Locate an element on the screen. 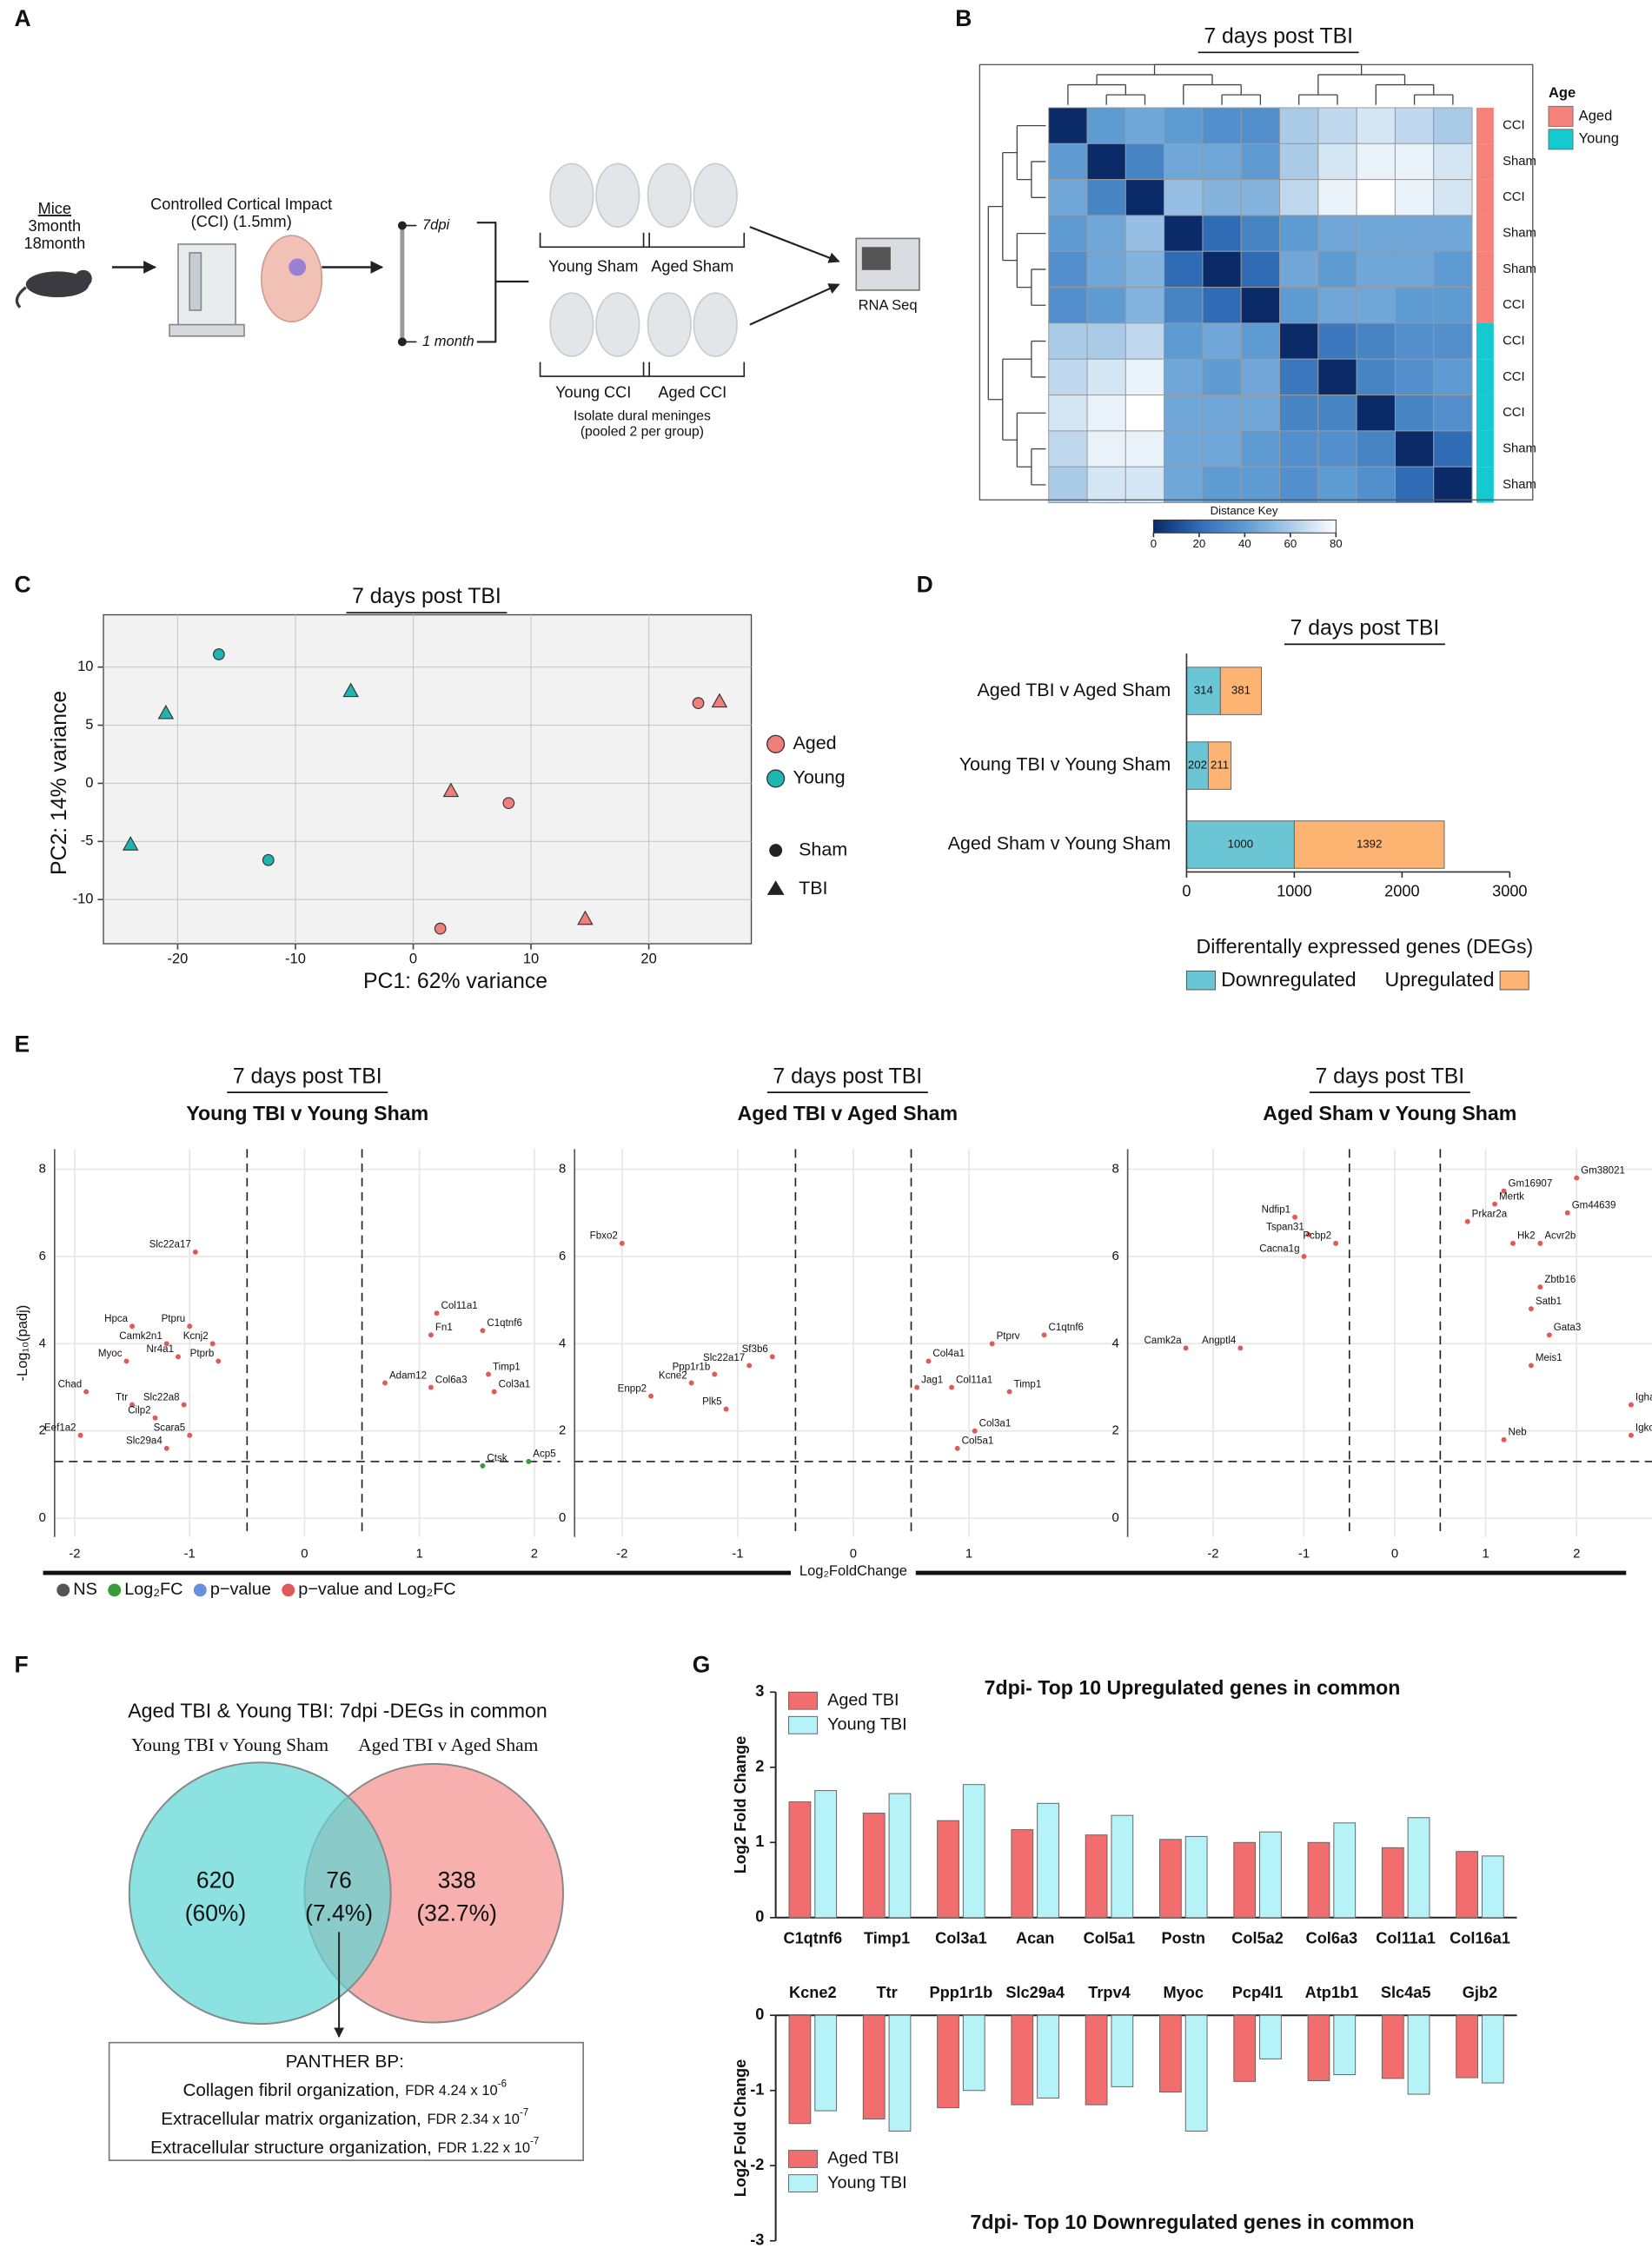 This screenshot has width=1652, height=2248. gene-label: Acp5 is located at coordinates (544, 1454).